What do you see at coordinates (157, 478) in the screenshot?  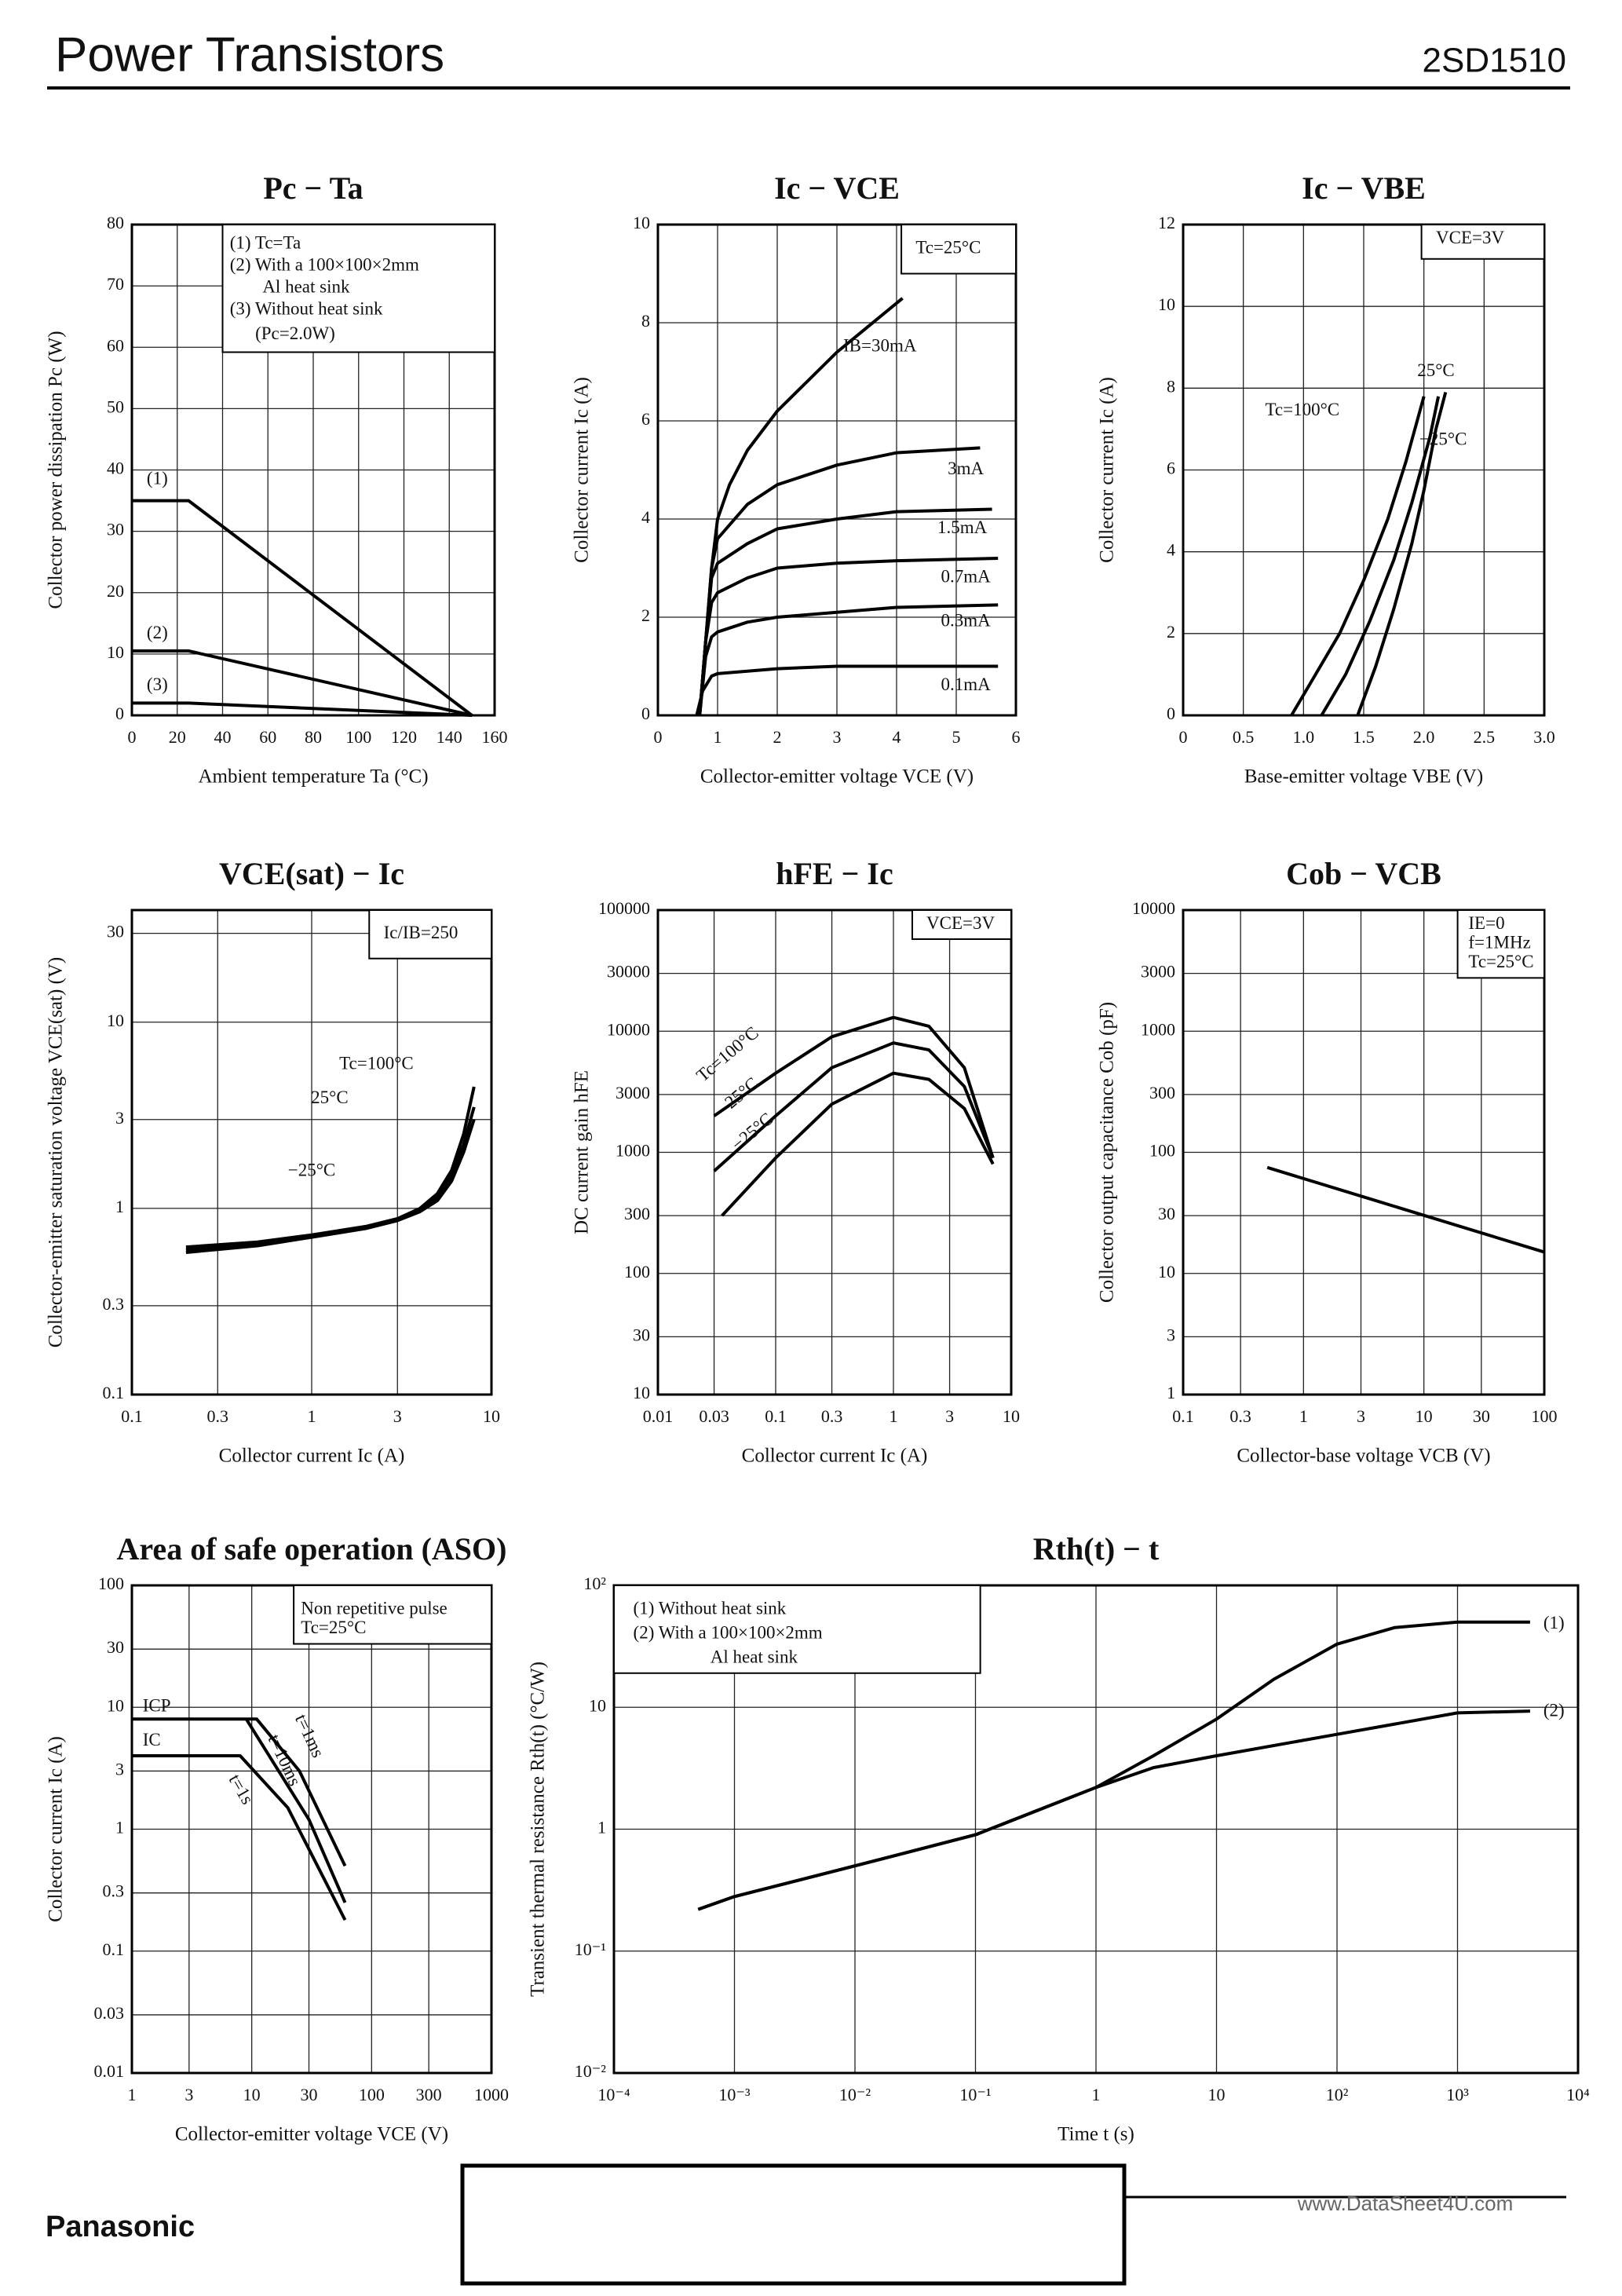 I see `series-label: (1)` at bounding box center [157, 478].